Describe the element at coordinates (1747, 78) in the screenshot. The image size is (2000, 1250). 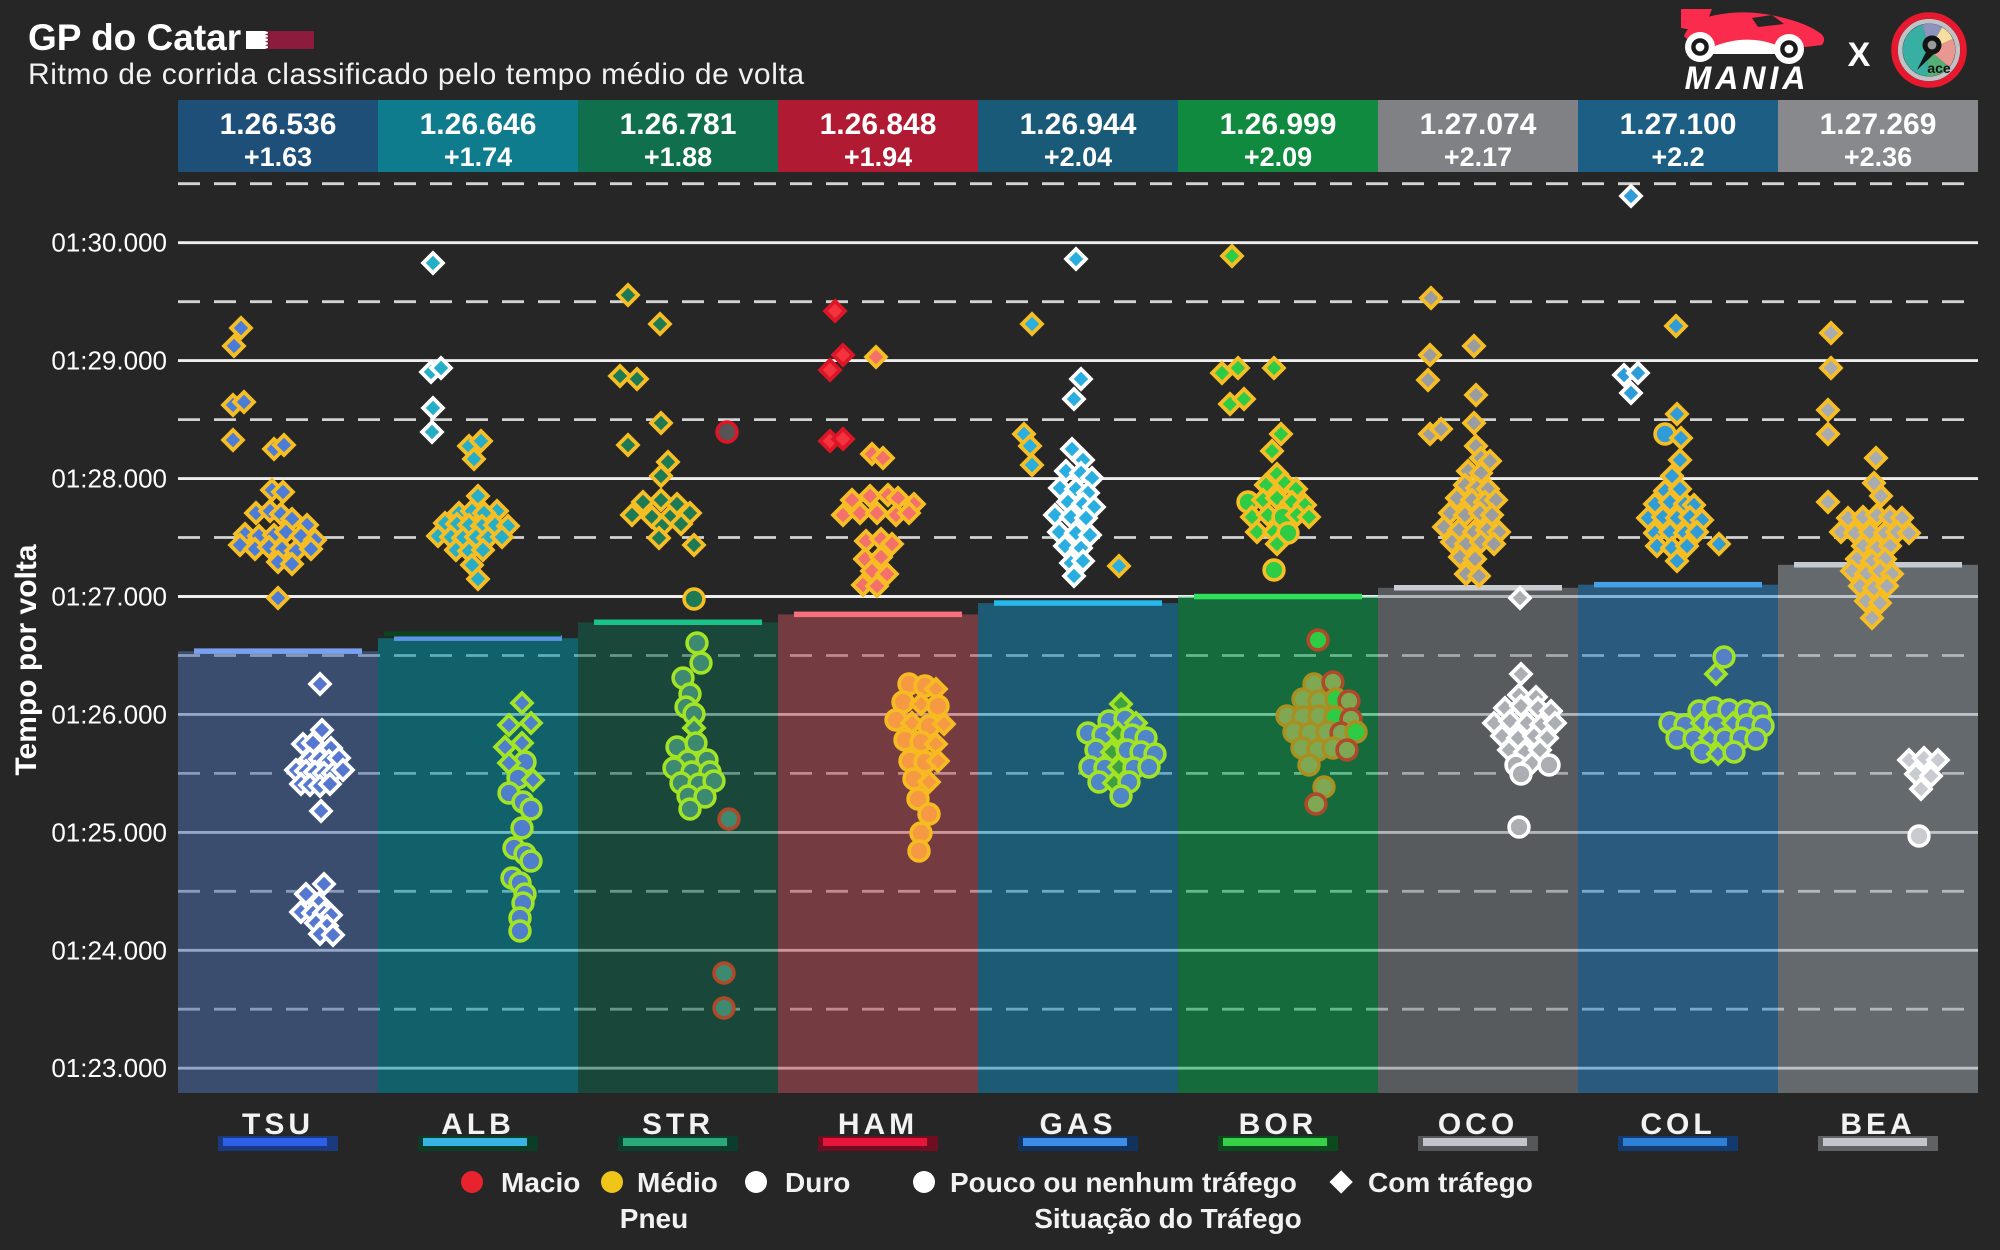
I see `svg-text: MANIA` at that location.